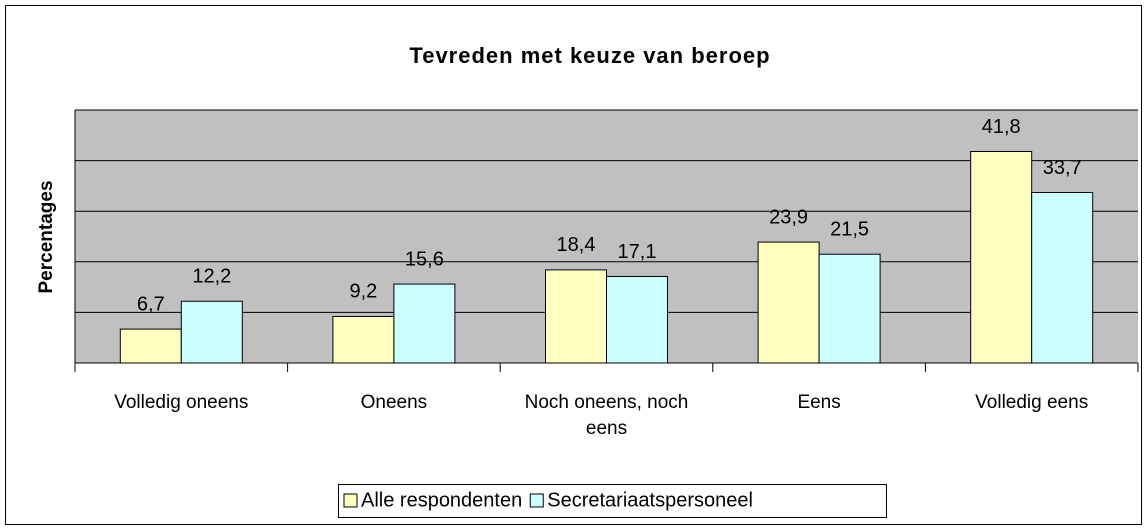  I want to click on y-axis-label: Percentages, so click(46, 236).